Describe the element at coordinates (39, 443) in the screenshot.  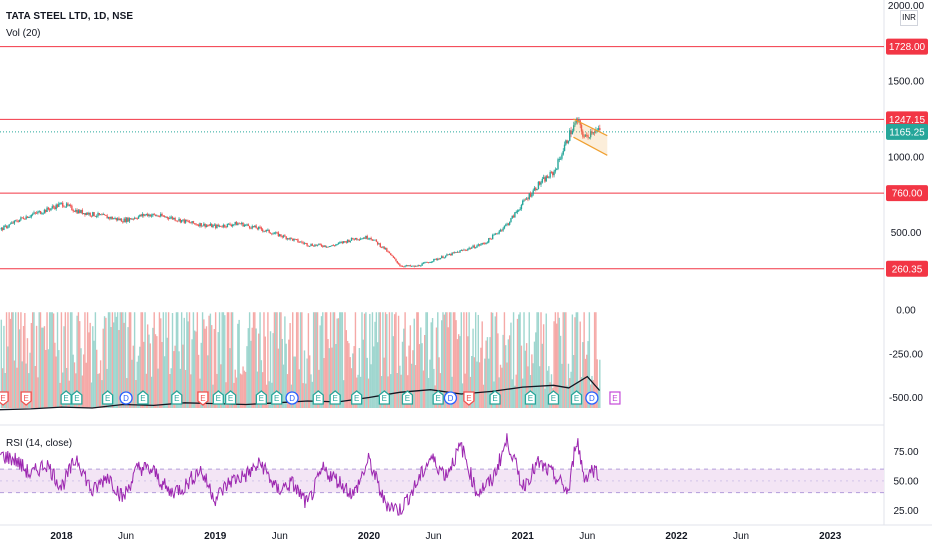
I see `rsi-legend: RSI (14, close)` at that location.